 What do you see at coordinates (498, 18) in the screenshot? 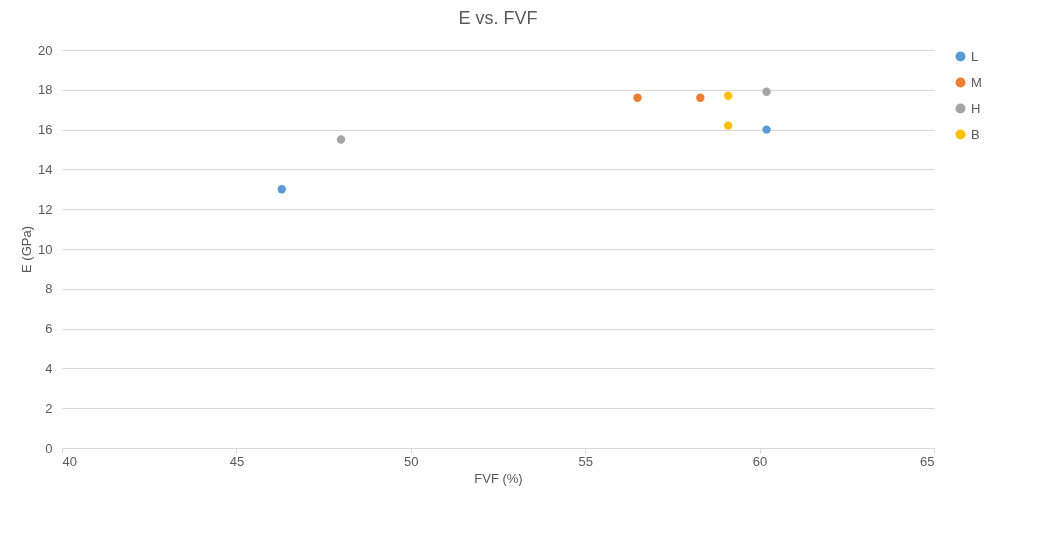
I see `chart-title: E vs. FVF` at bounding box center [498, 18].